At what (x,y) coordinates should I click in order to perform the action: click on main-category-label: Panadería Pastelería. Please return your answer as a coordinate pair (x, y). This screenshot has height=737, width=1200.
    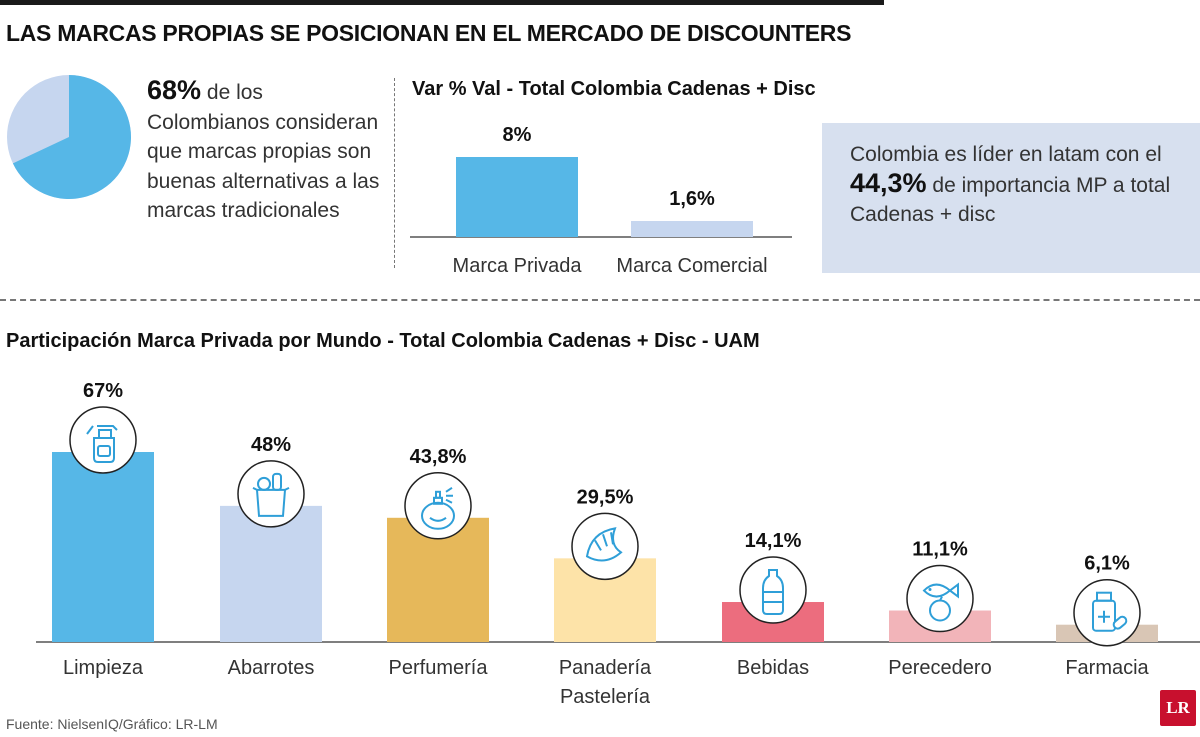
    Looking at the image, I should click on (605, 682).